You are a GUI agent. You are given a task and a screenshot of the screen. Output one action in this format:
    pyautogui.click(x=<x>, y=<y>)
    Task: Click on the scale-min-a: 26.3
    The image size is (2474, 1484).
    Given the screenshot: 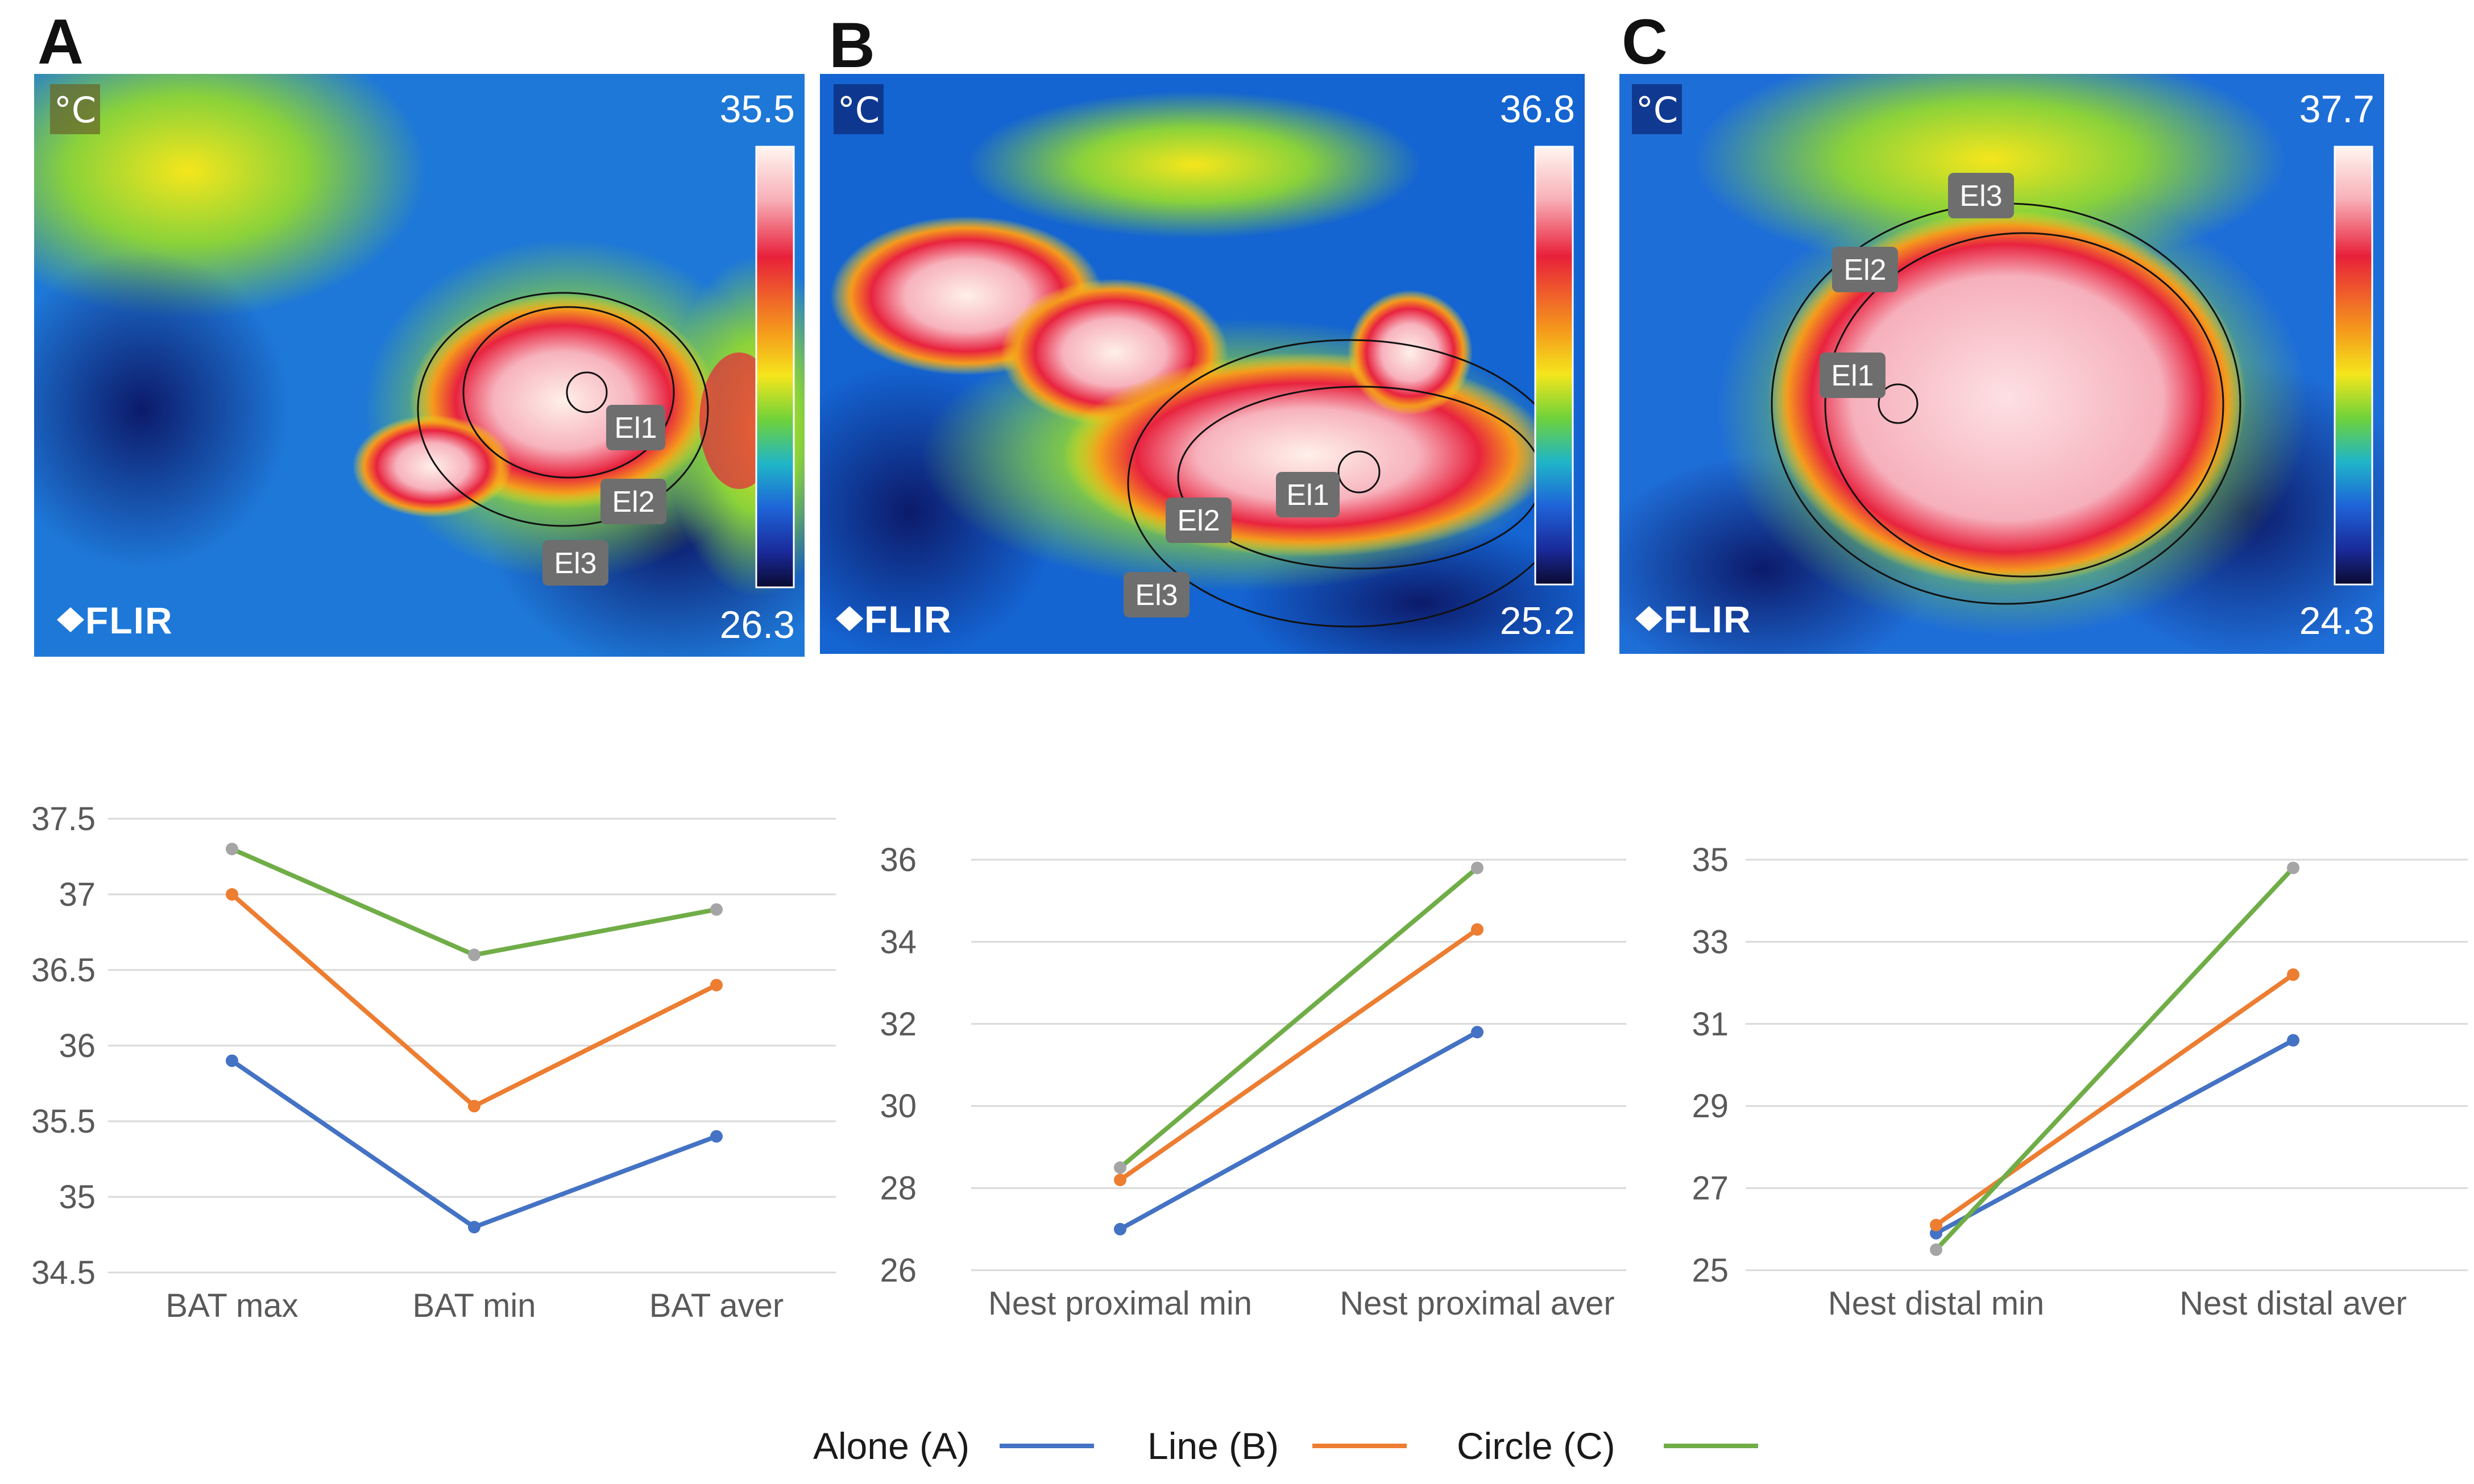 What is the action you would take?
    pyautogui.click(x=757, y=625)
    